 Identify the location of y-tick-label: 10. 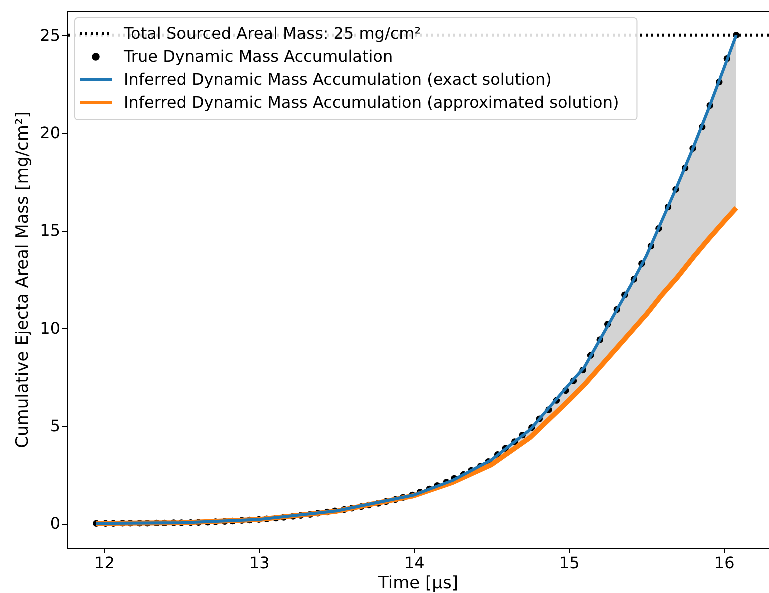
(50, 328).